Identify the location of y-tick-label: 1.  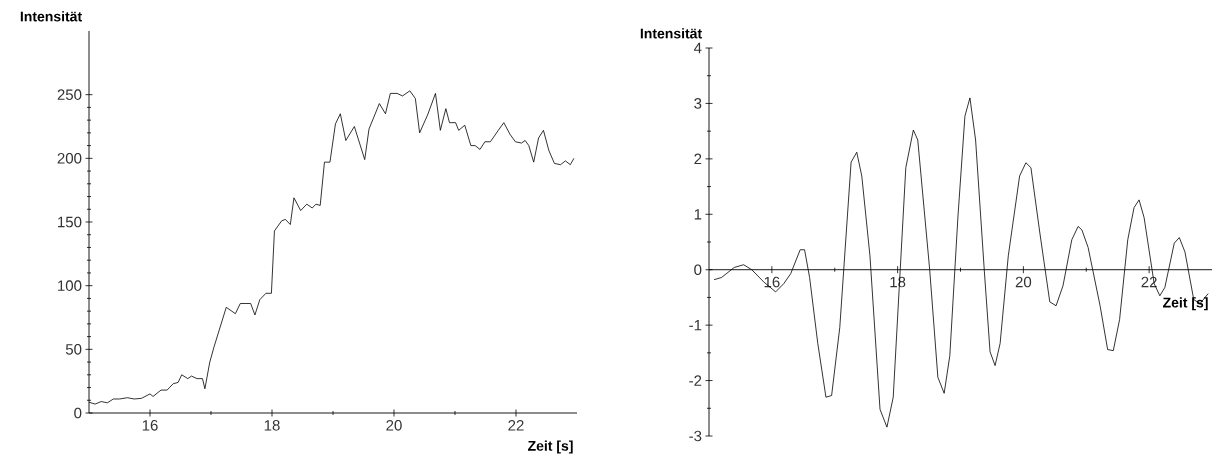
(698, 214).